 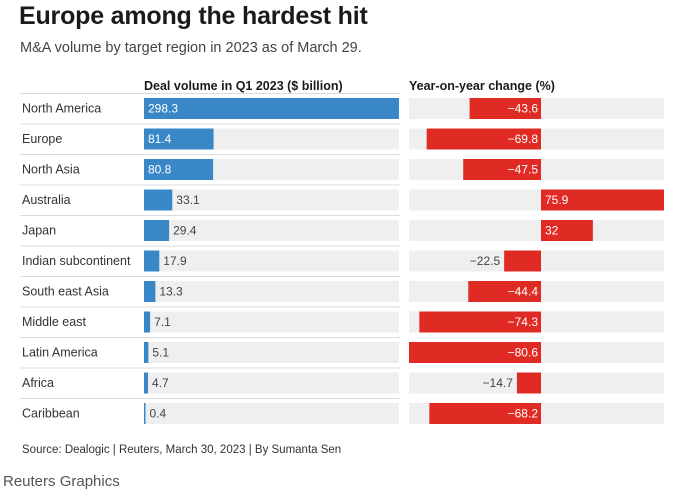 I want to click on category-label: Latin America, so click(x=60, y=353).